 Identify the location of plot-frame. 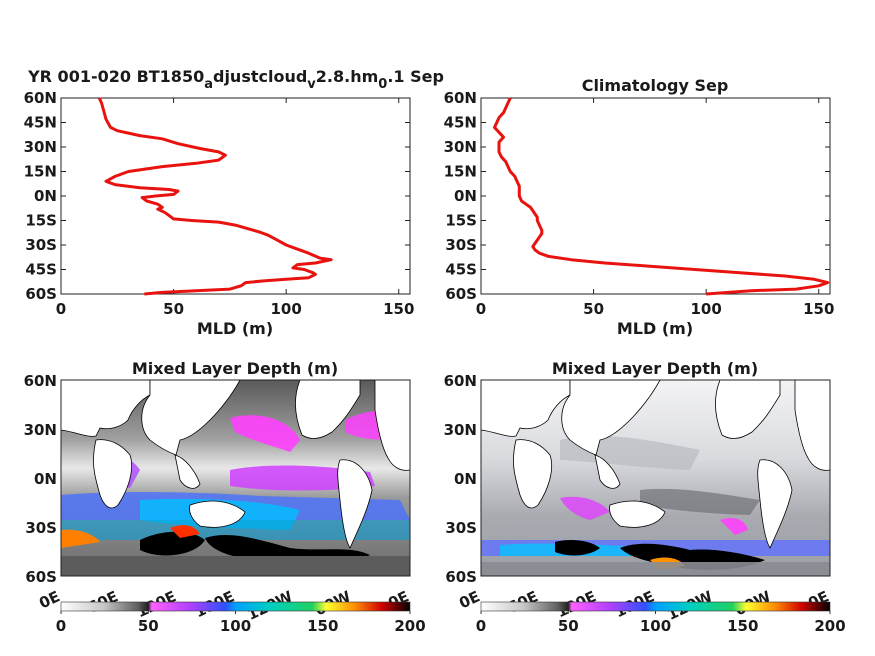
(655, 196).